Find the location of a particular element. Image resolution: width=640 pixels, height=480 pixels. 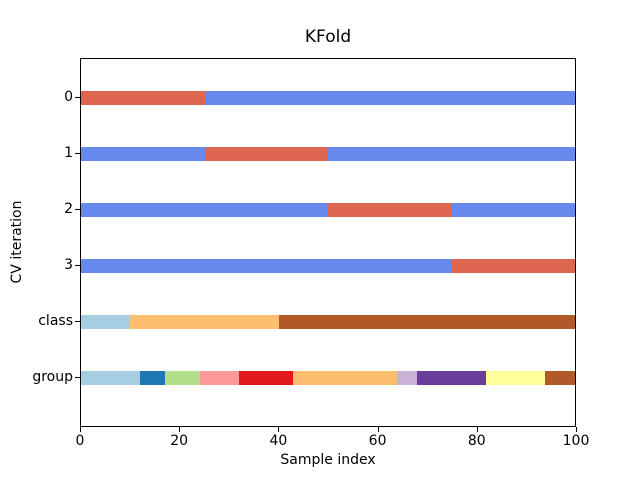

cv-row-class is located at coordinates (328, 321).